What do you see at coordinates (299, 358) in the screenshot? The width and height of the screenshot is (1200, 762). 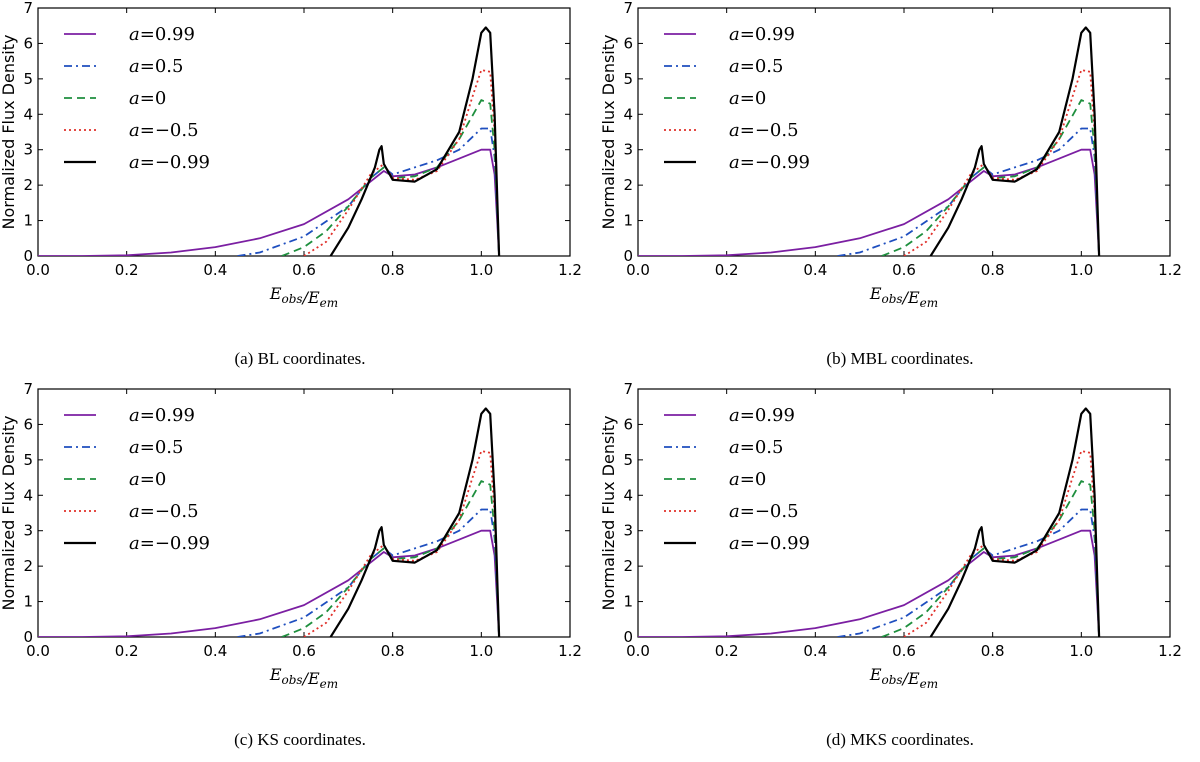 I see `figure-caption: (a) BL coordinates.` at bounding box center [299, 358].